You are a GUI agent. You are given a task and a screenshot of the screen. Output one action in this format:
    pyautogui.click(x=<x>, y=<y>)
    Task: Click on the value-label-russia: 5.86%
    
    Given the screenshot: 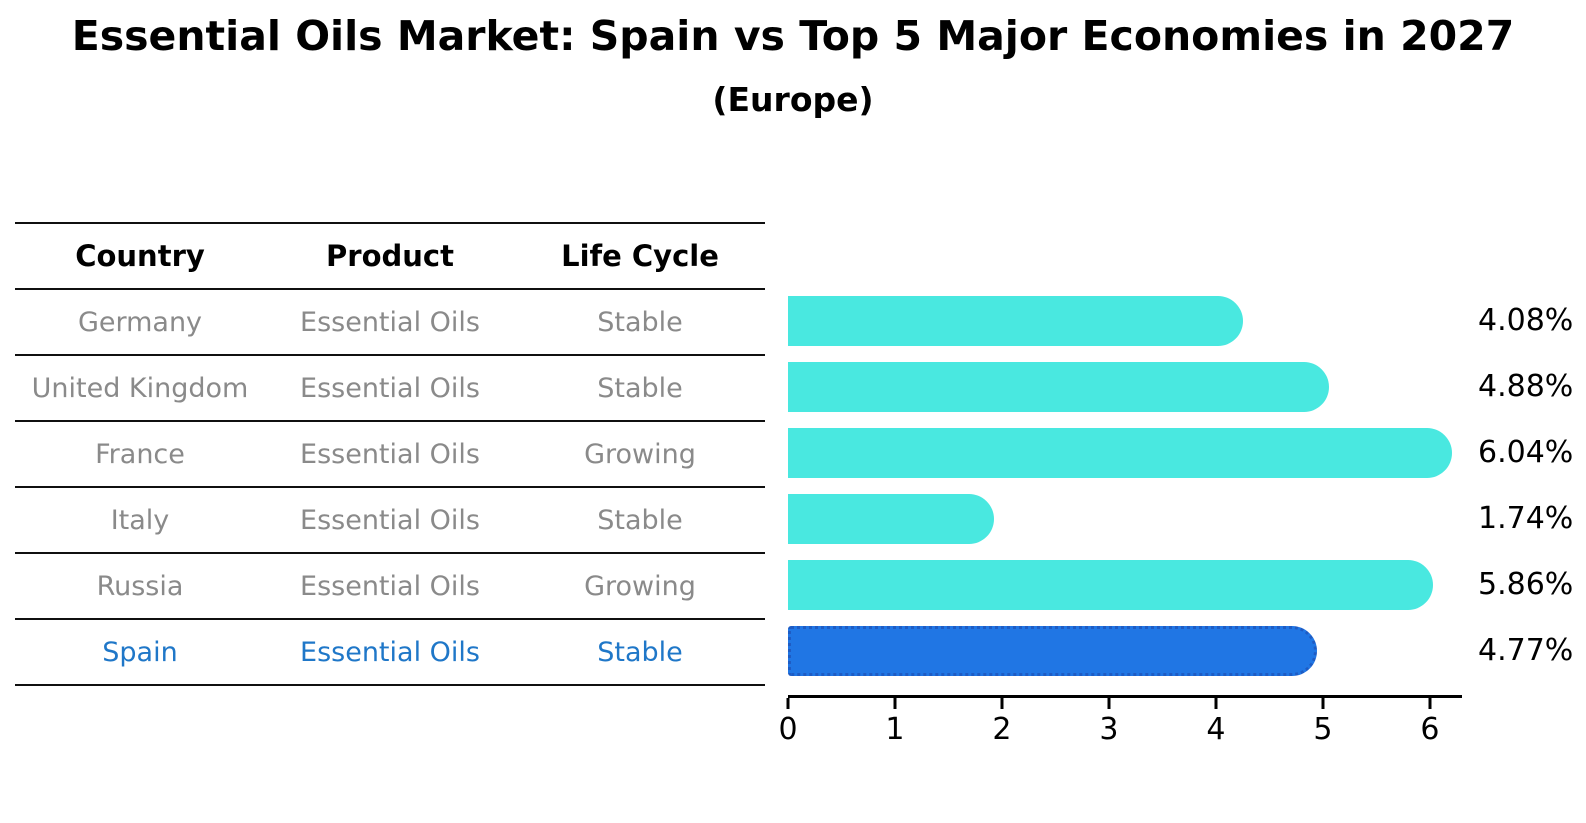 What is the action you would take?
    pyautogui.click(x=1526, y=584)
    